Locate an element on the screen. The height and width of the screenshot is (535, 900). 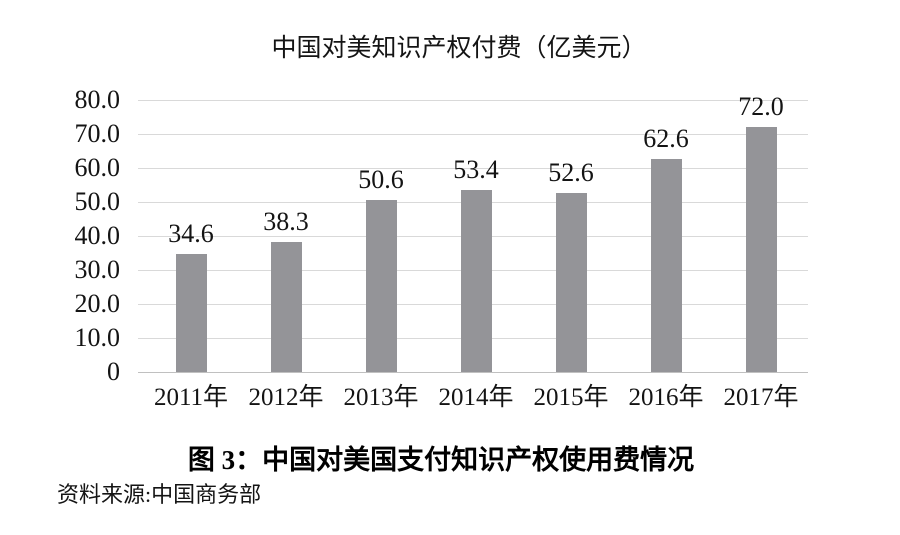
bar-2012 is located at coordinates (286, 307).